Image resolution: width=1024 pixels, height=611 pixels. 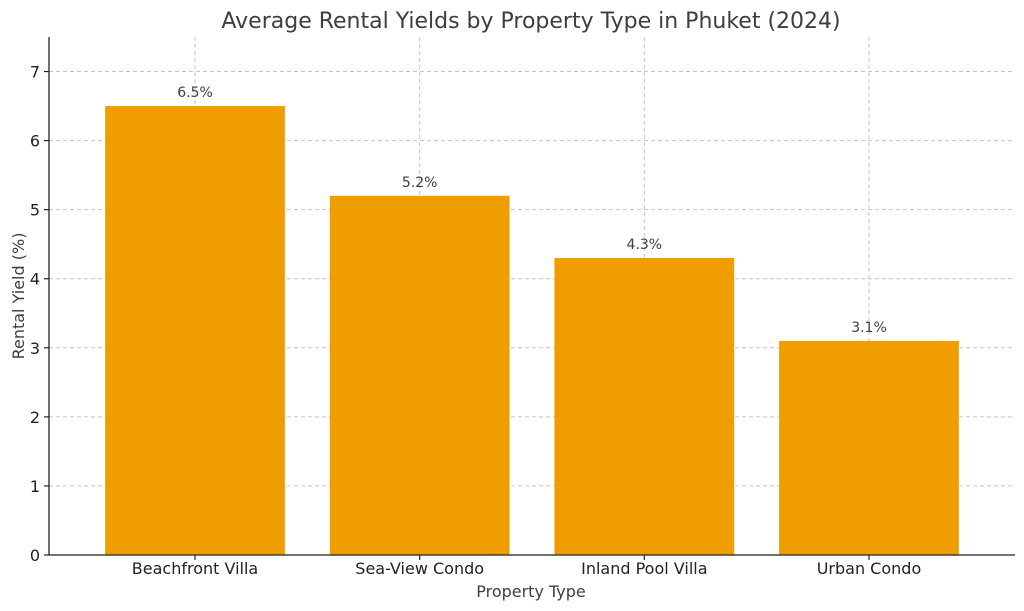 What do you see at coordinates (195, 93) in the screenshot?
I see `data-label-0: 6.5%` at bounding box center [195, 93].